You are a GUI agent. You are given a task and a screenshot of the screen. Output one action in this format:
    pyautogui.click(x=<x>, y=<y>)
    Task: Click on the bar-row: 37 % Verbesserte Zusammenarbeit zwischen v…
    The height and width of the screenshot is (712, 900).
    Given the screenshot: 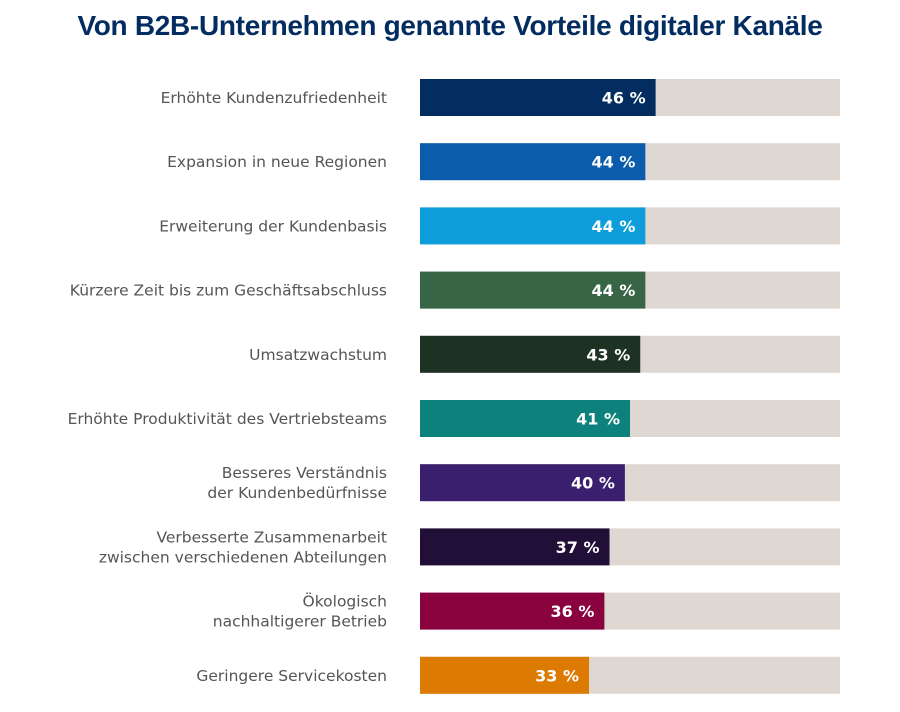 What is the action you would take?
    pyautogui.click(x=469, y=547)
    